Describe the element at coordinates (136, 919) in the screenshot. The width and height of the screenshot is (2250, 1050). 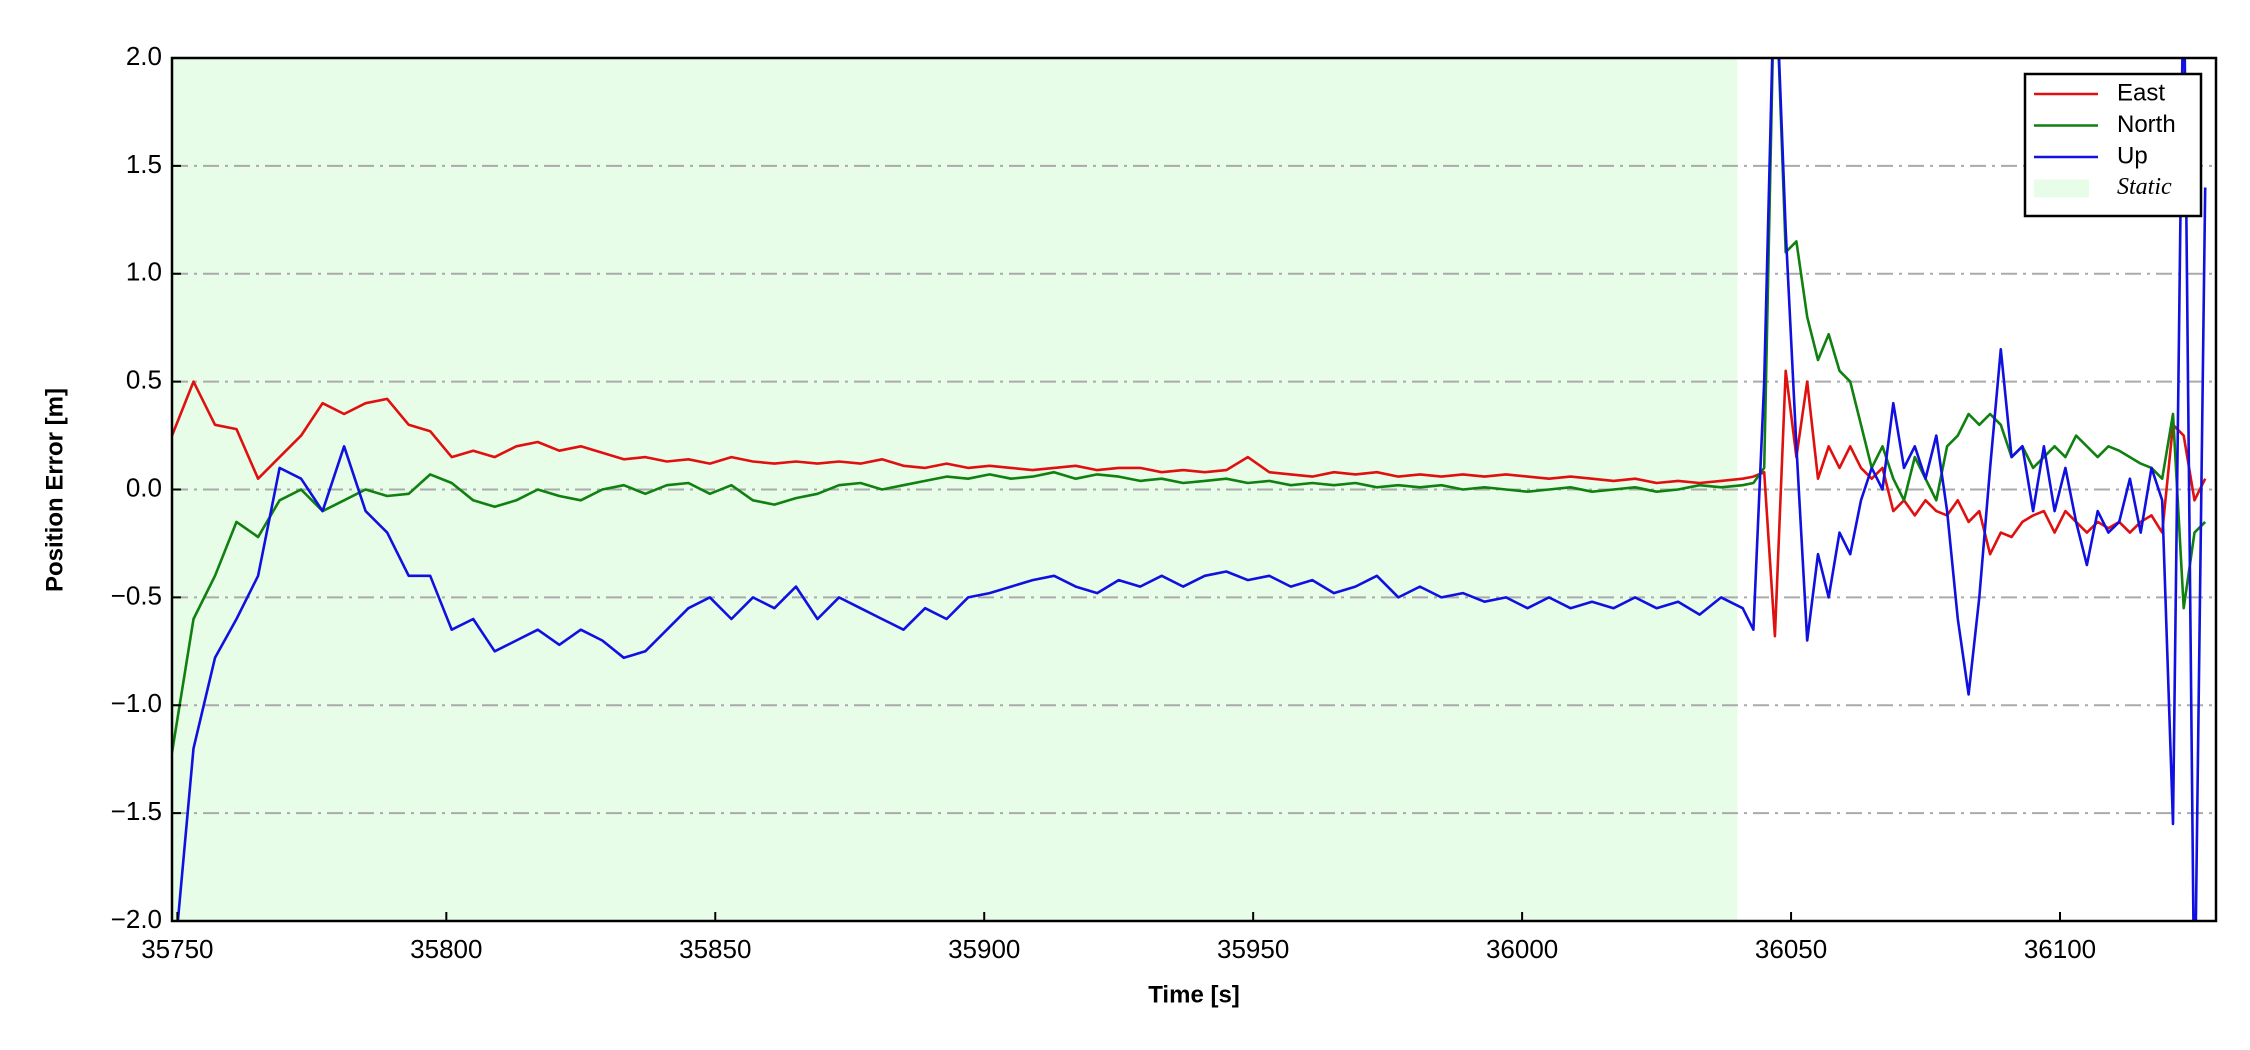
I see `y-tick-label: −2.0` at that location.